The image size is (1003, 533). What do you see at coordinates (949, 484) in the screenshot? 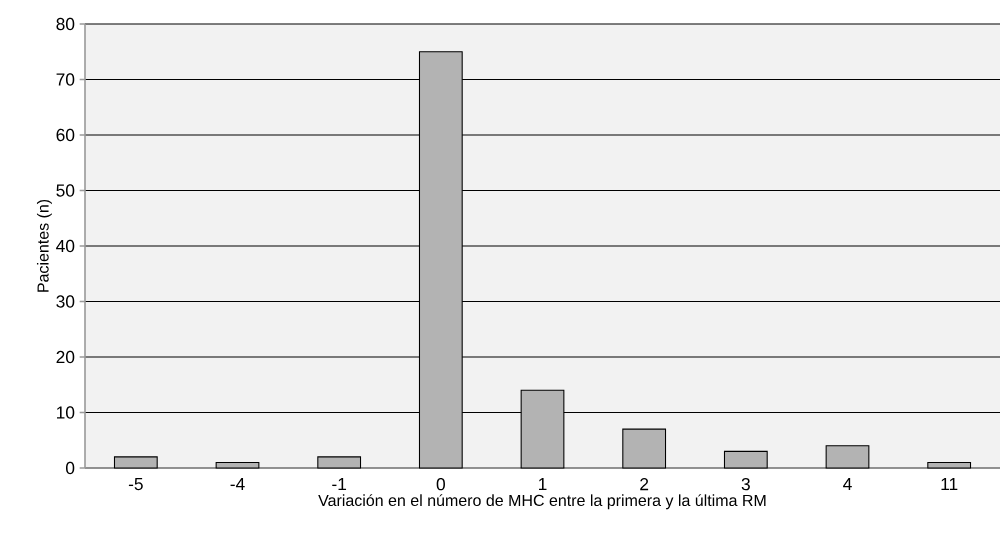
I see `x-tick-label: 11` at bounding box center [949, 484].